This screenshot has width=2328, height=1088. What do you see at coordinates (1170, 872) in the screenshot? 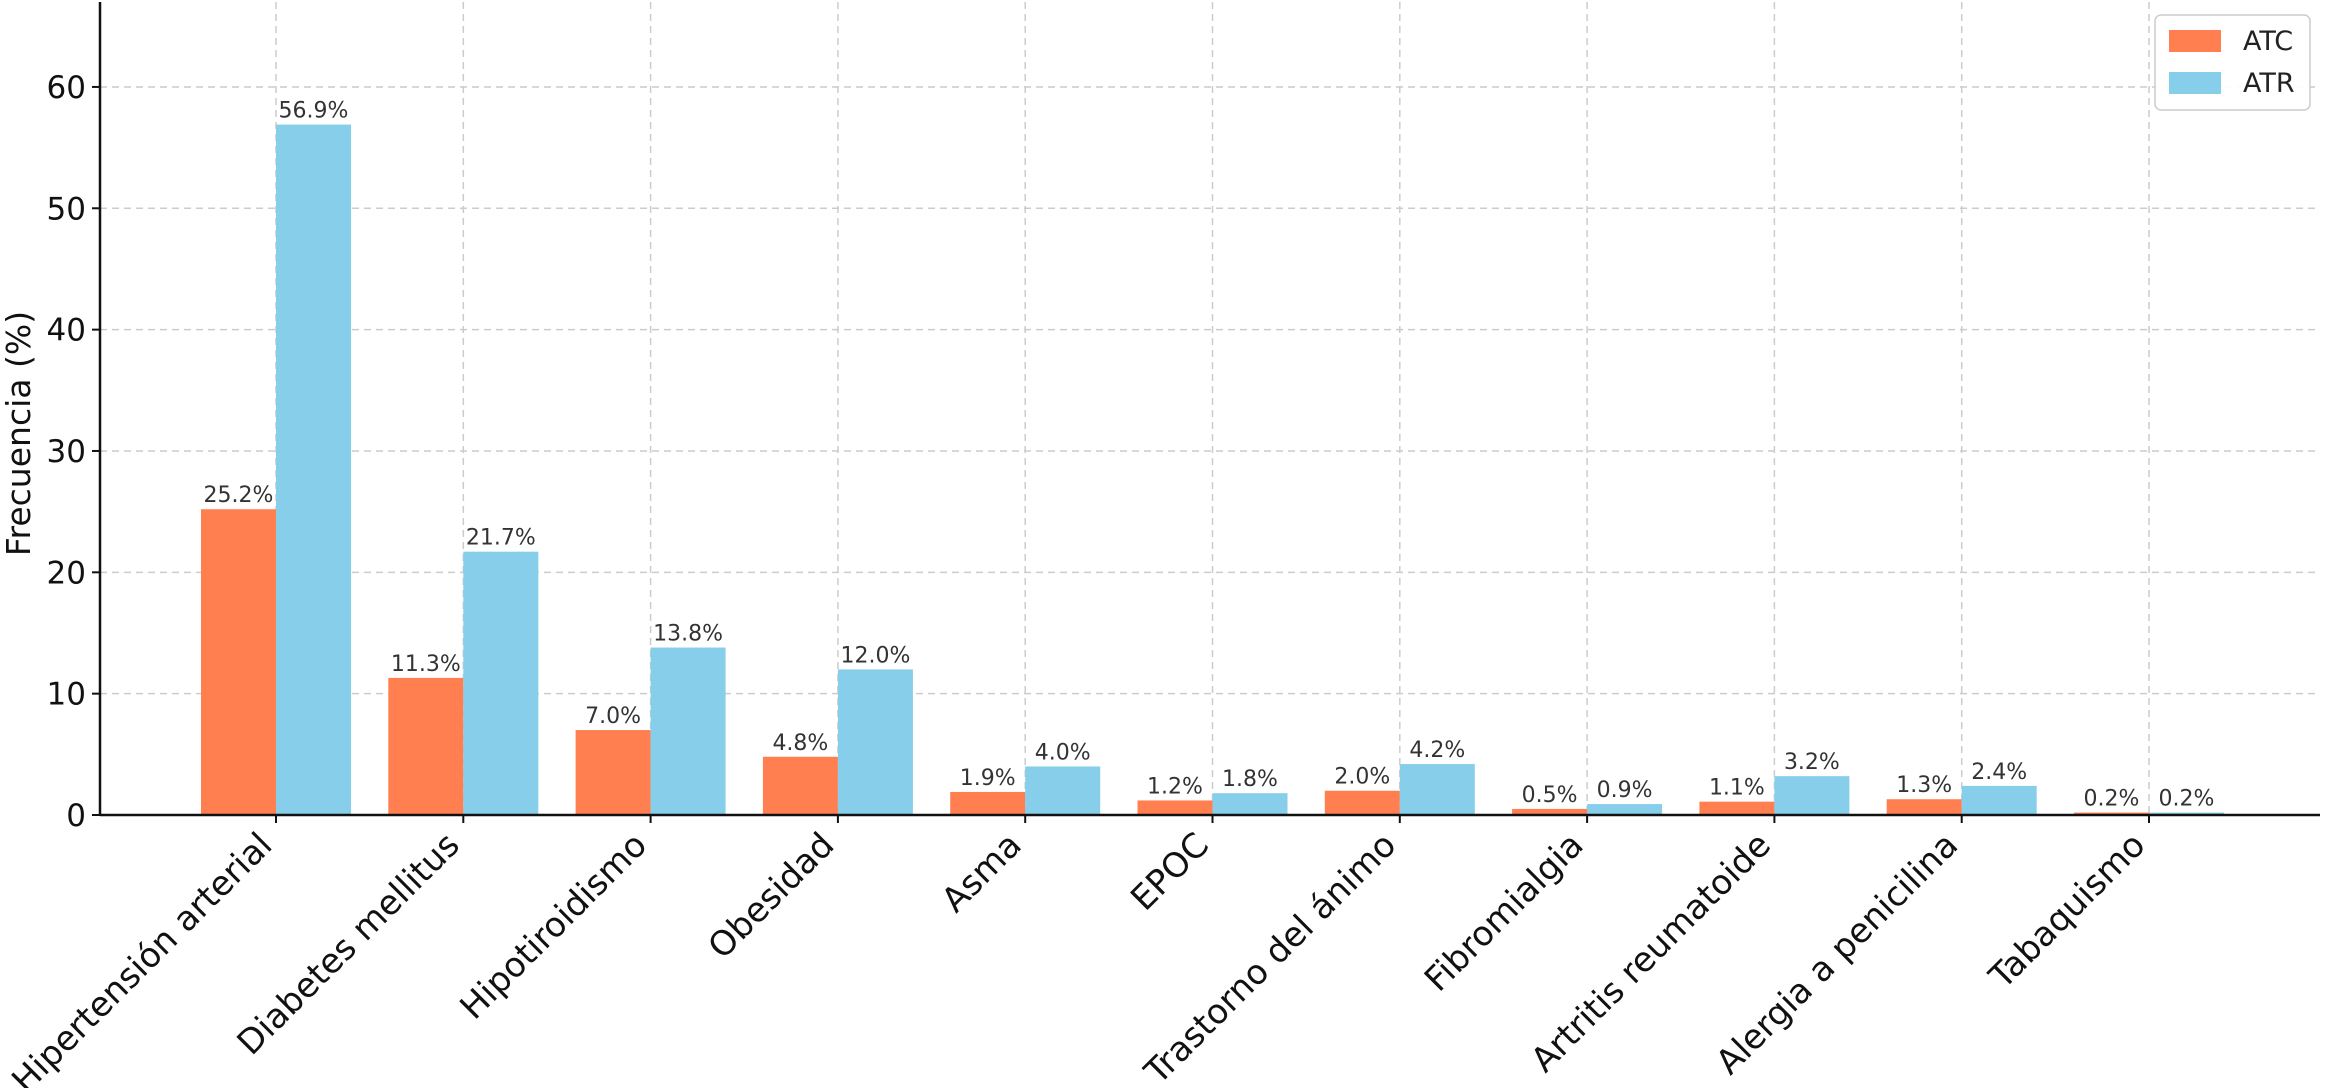
I see `x-tick-label: EPOC` at bounding box center [1170, 872].